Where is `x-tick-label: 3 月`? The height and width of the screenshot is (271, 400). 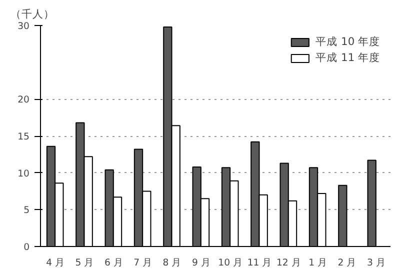
x-tick-label: 3 月 is located at coordinates (375, 263).